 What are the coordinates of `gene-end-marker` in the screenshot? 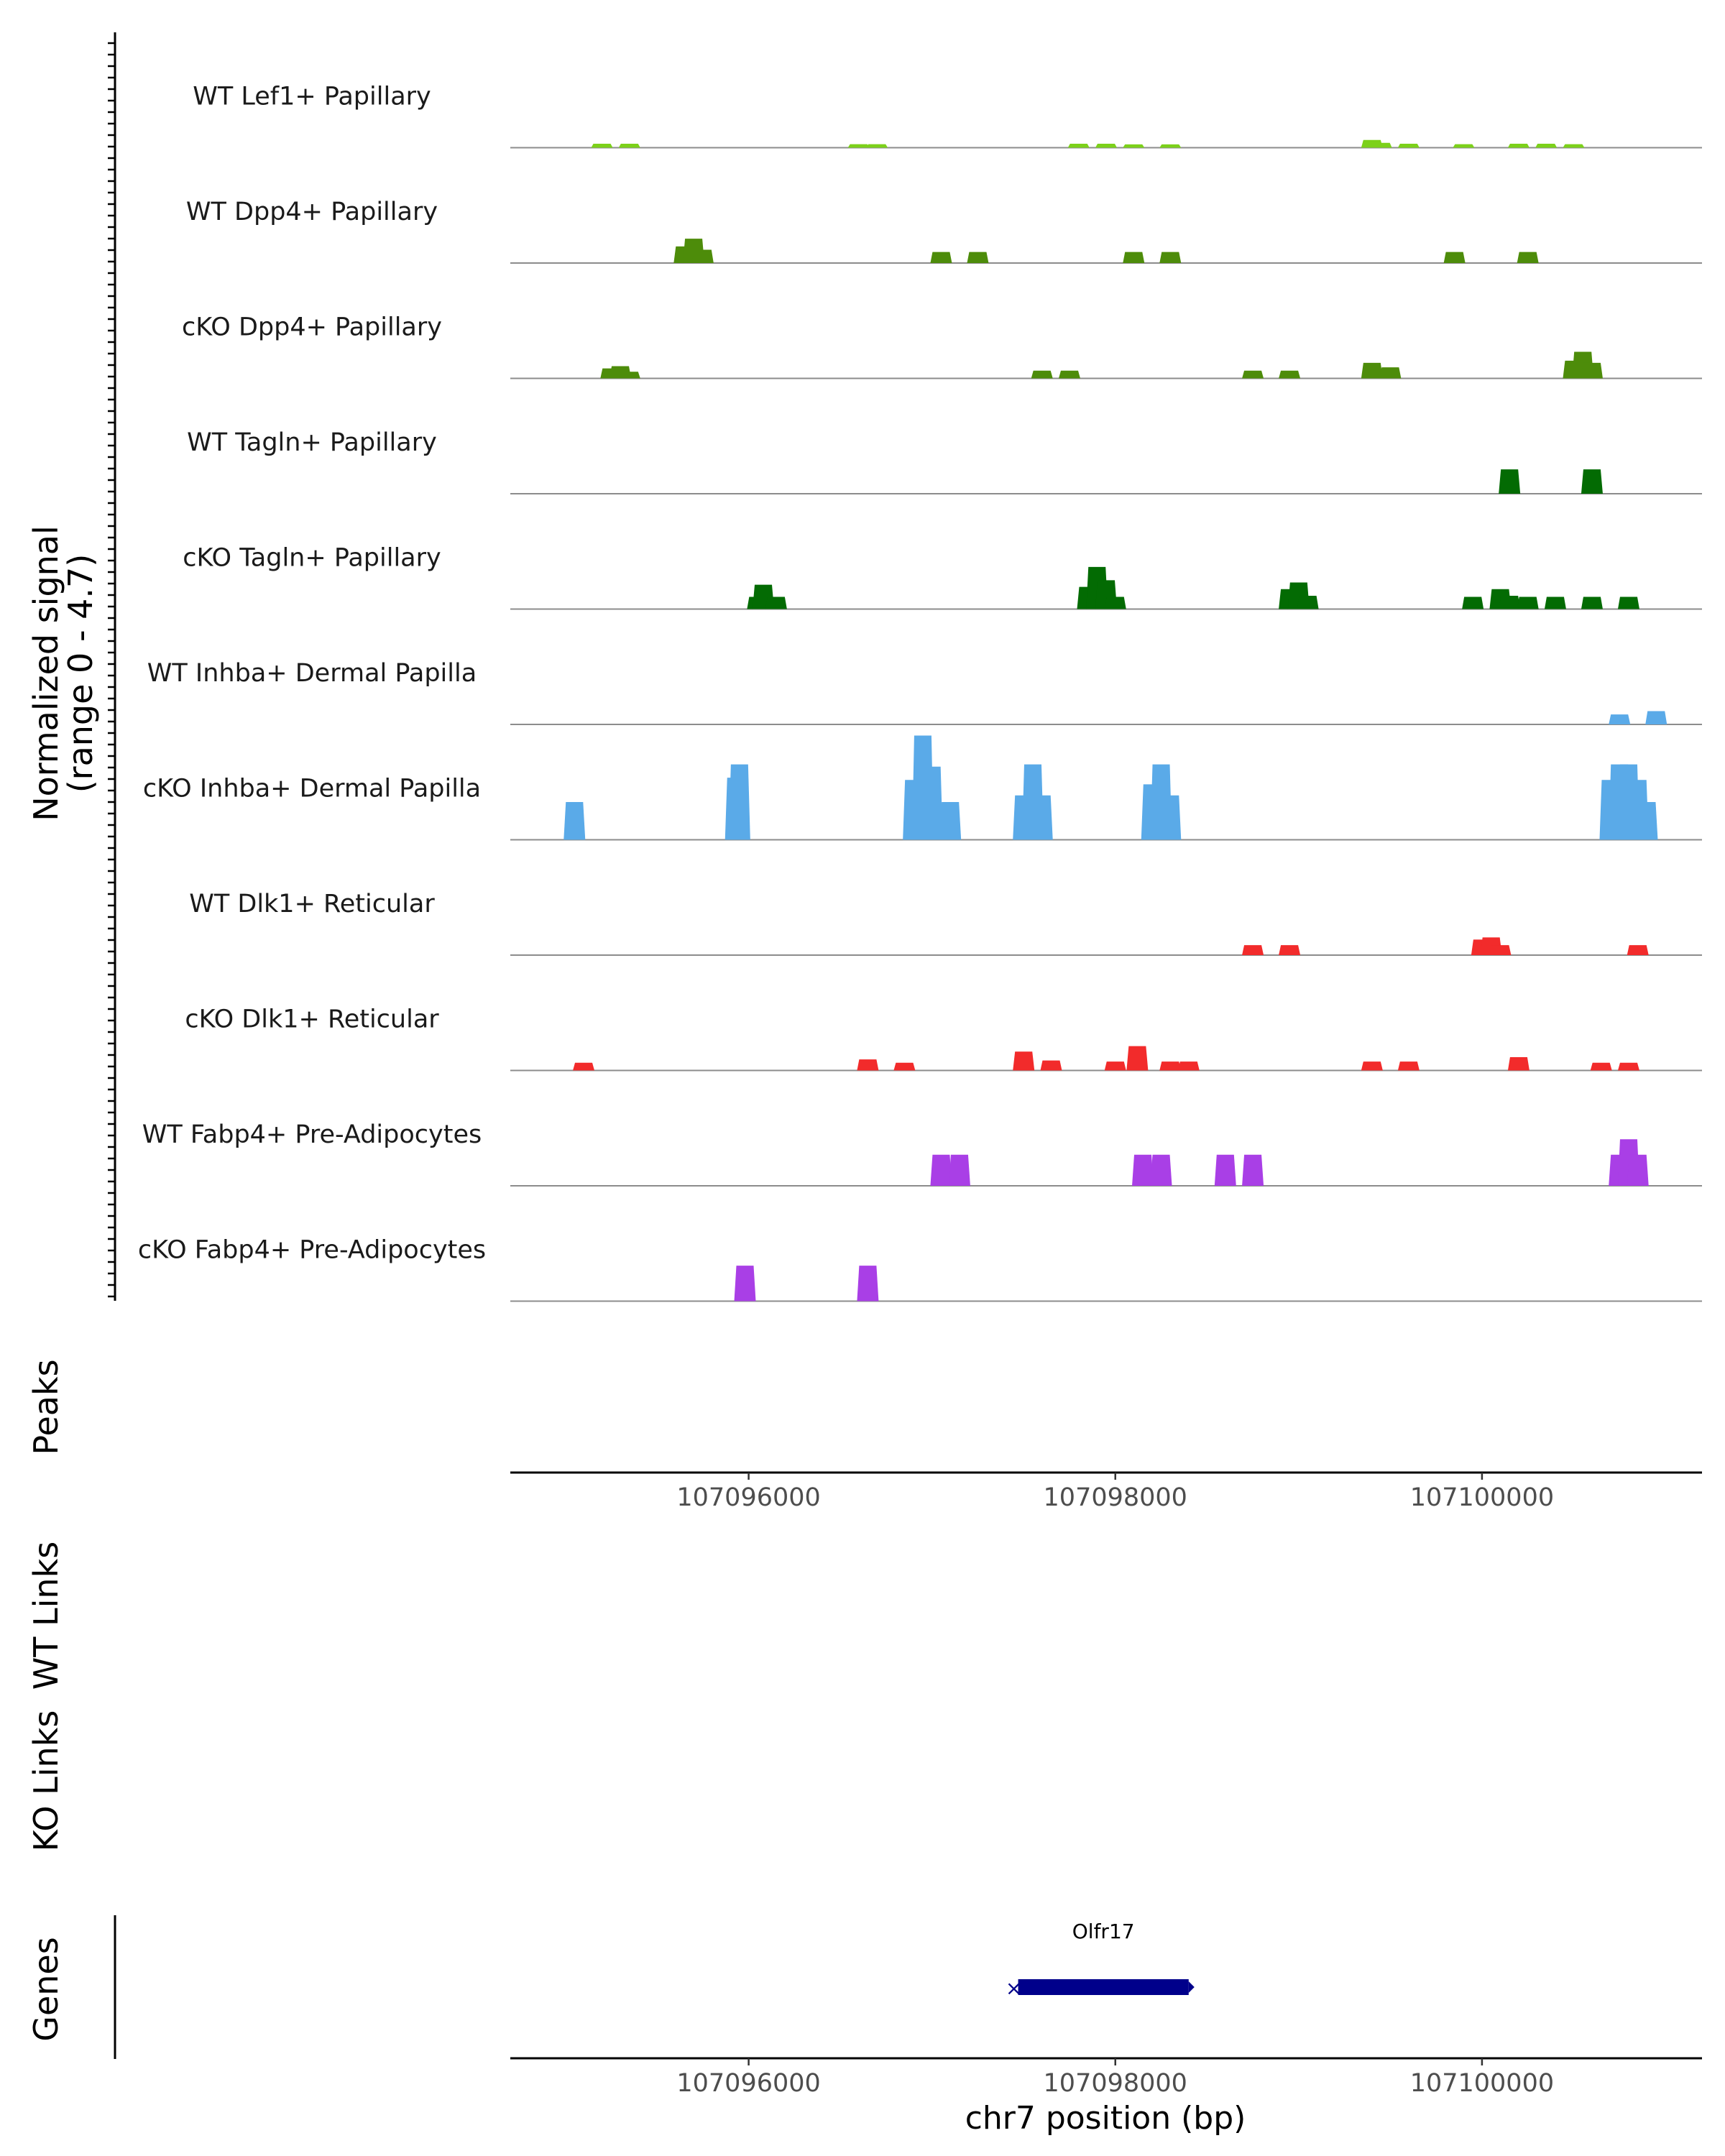 It's located at (1191, 1987).